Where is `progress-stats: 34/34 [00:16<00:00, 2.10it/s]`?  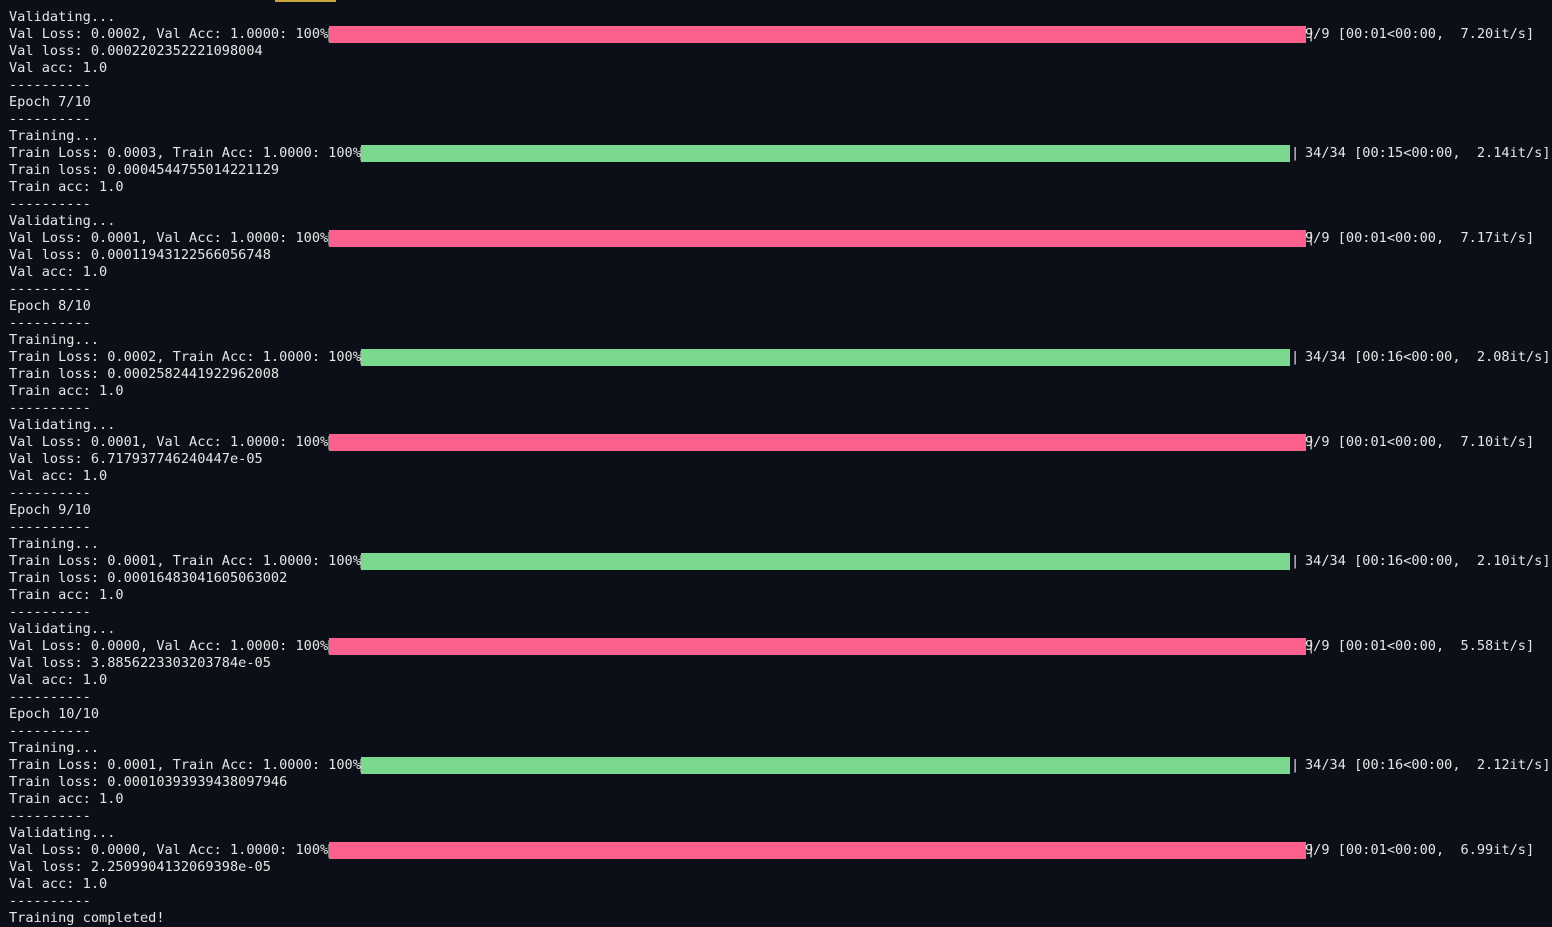
progress-stats: 34/34 [00:16<00:00, 2.10it/s] is located at coordinates (1428, 561).